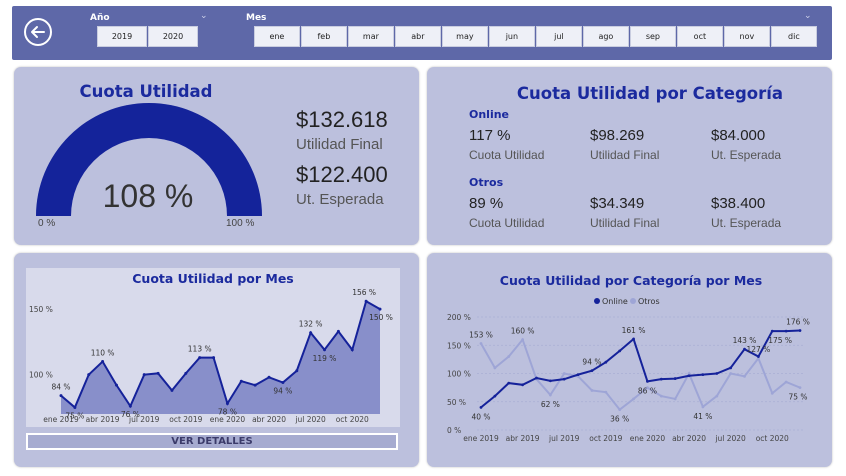 The height and width of the screenshot is (476, 846). What do you see at coordinates (103, 353) in the screenshot?
I see `monthly-data-label: 110 %` at bounding box center [103, 353].